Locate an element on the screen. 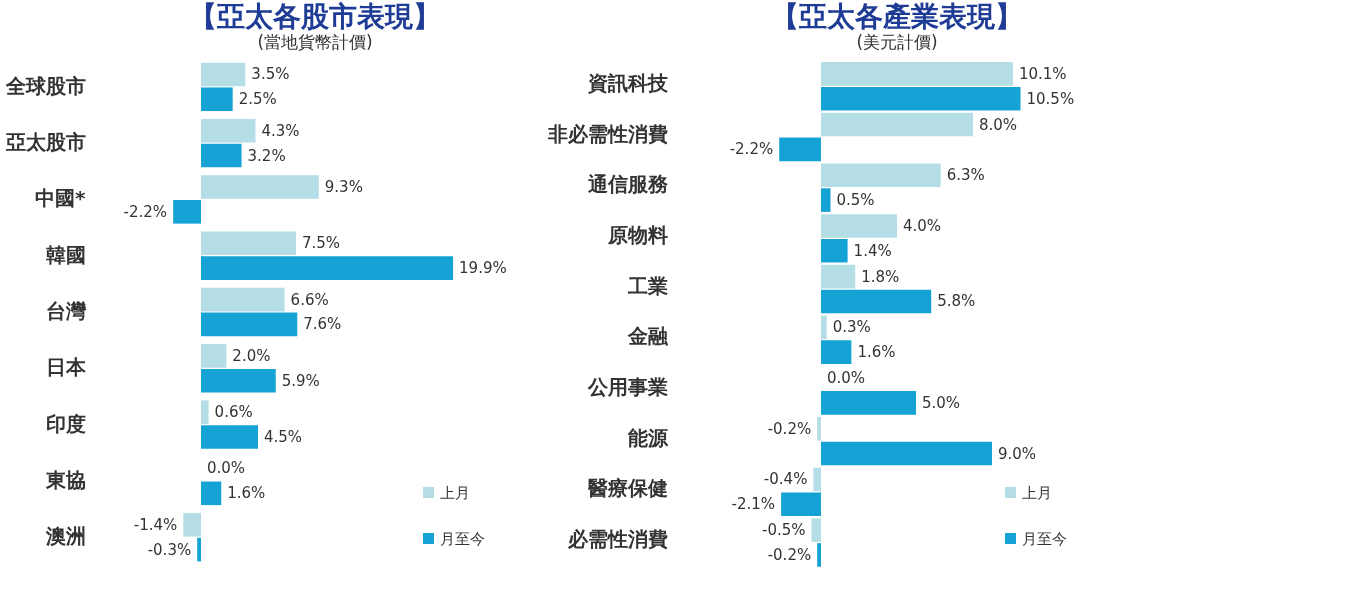 This screenshot has width=1364, height=592. data-label: 19.9% is located at coordinates (483, 268).